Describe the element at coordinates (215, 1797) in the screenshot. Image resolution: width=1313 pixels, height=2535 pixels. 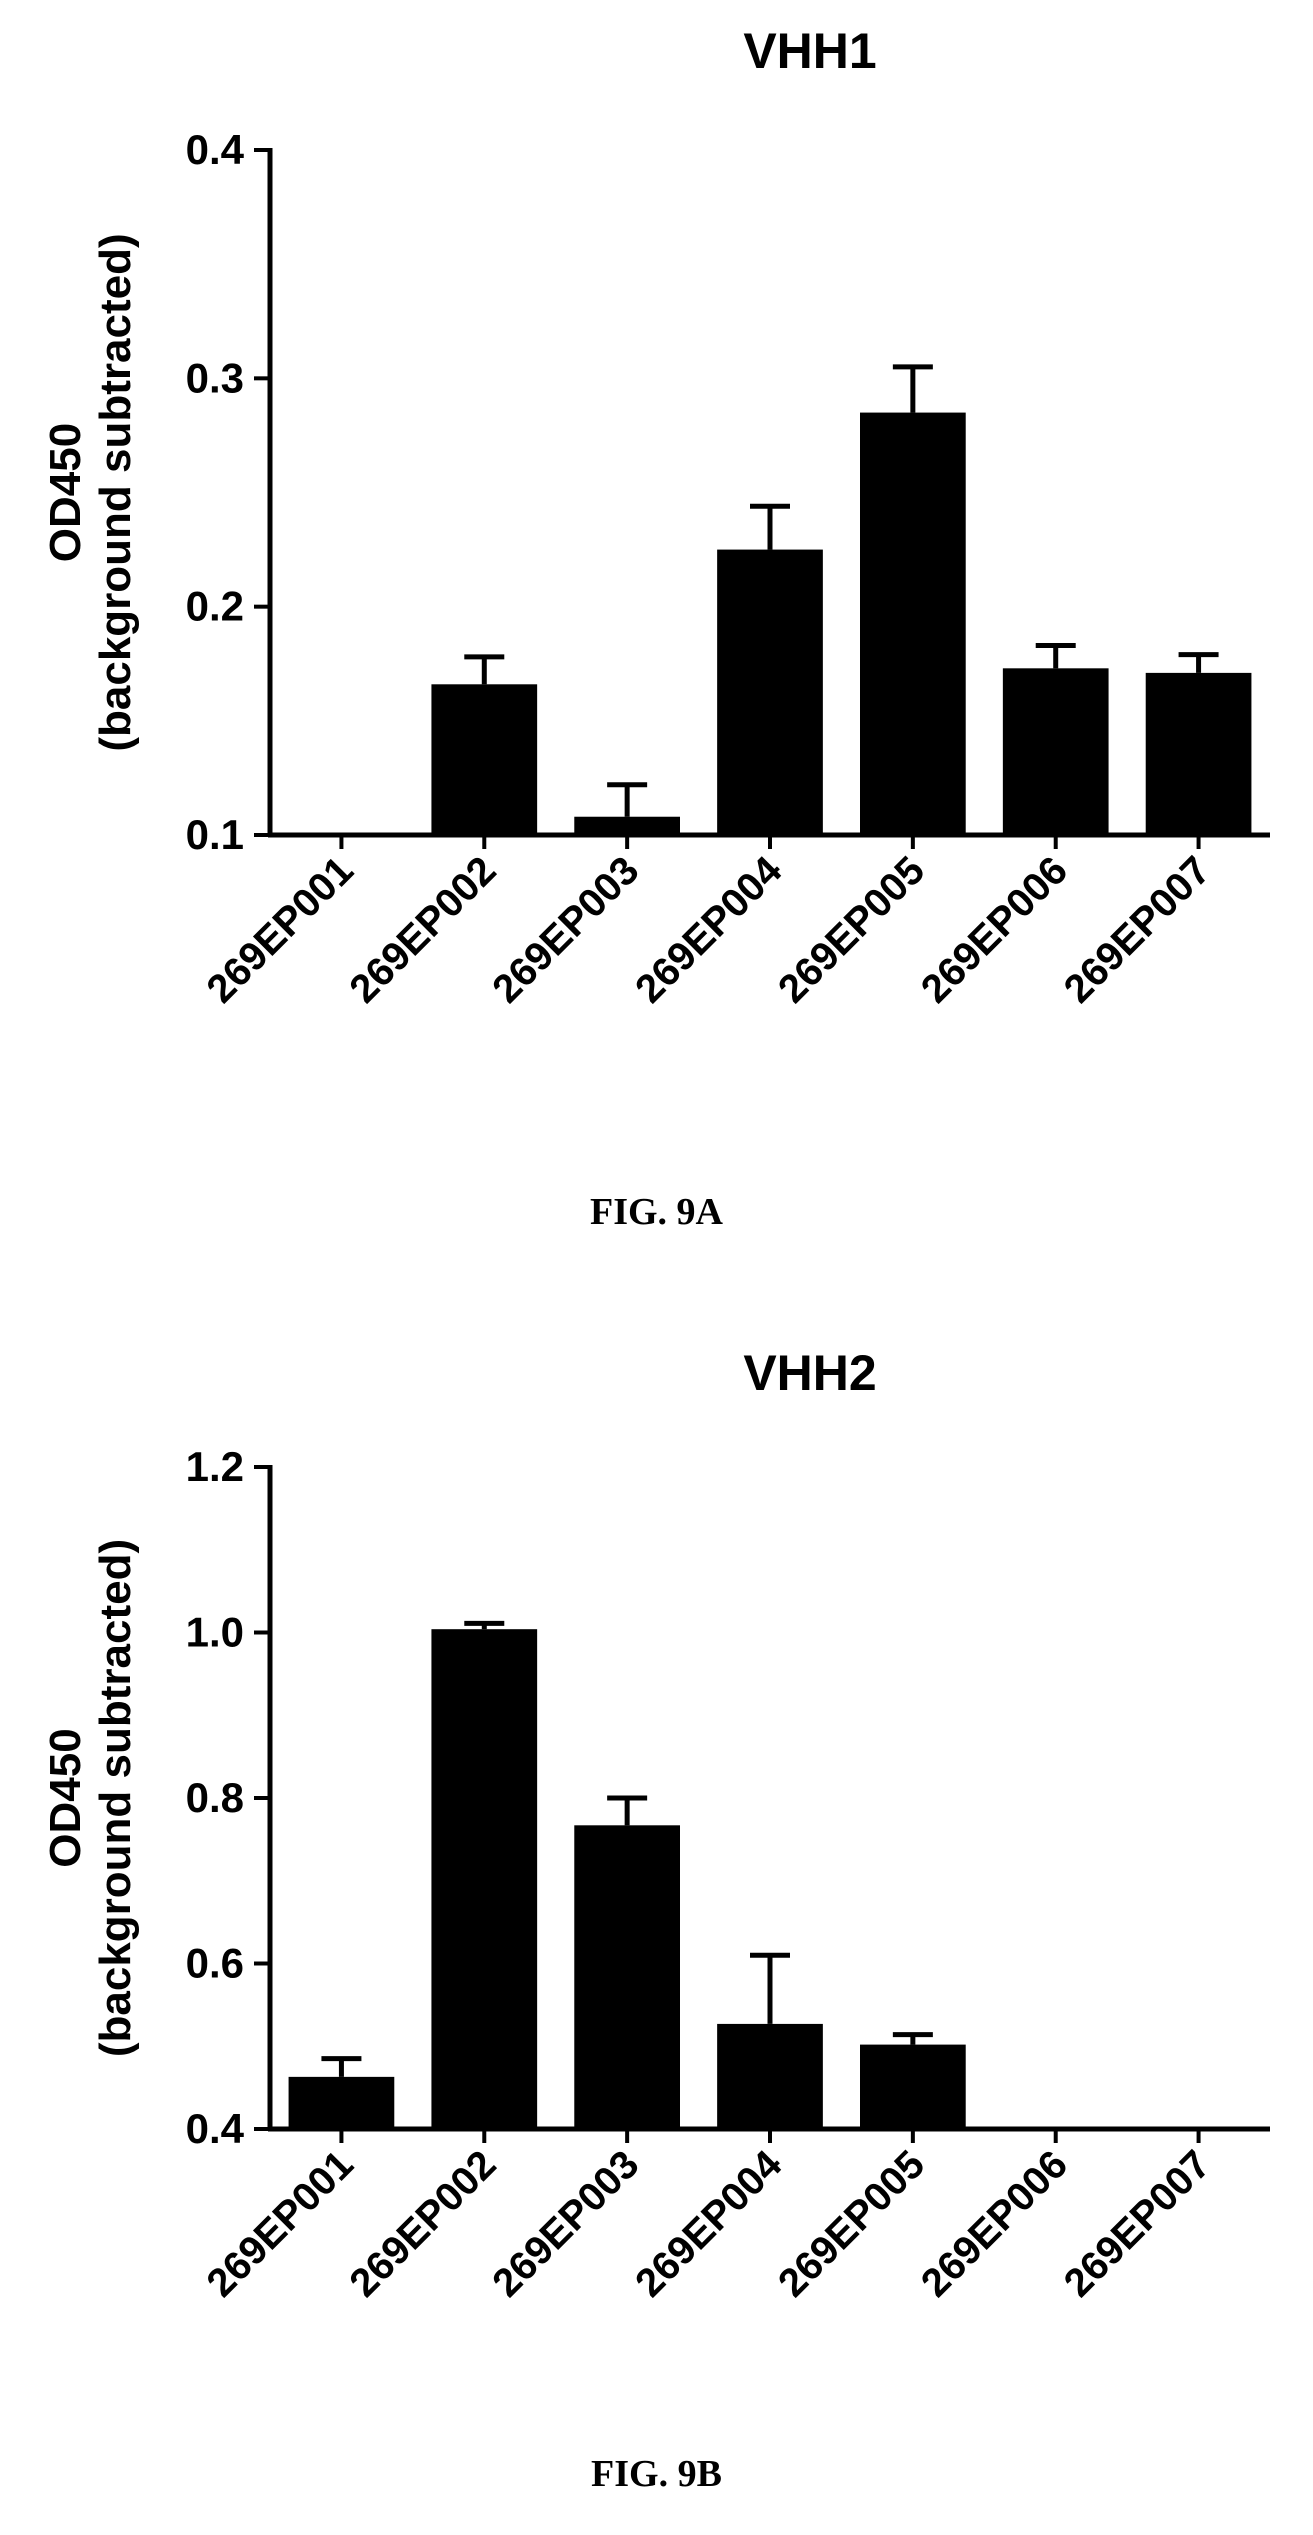
I see `y-tick-label: 0.8` at that location.